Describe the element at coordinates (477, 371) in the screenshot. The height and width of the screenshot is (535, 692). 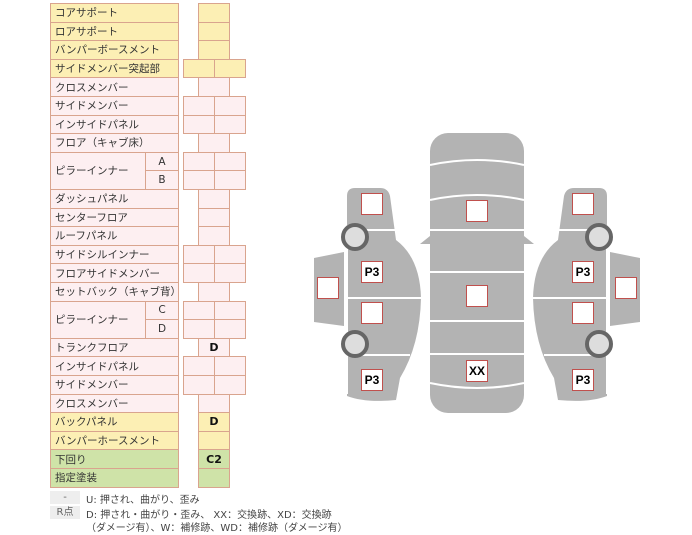
I see `center-part-mark: XX` at that location.